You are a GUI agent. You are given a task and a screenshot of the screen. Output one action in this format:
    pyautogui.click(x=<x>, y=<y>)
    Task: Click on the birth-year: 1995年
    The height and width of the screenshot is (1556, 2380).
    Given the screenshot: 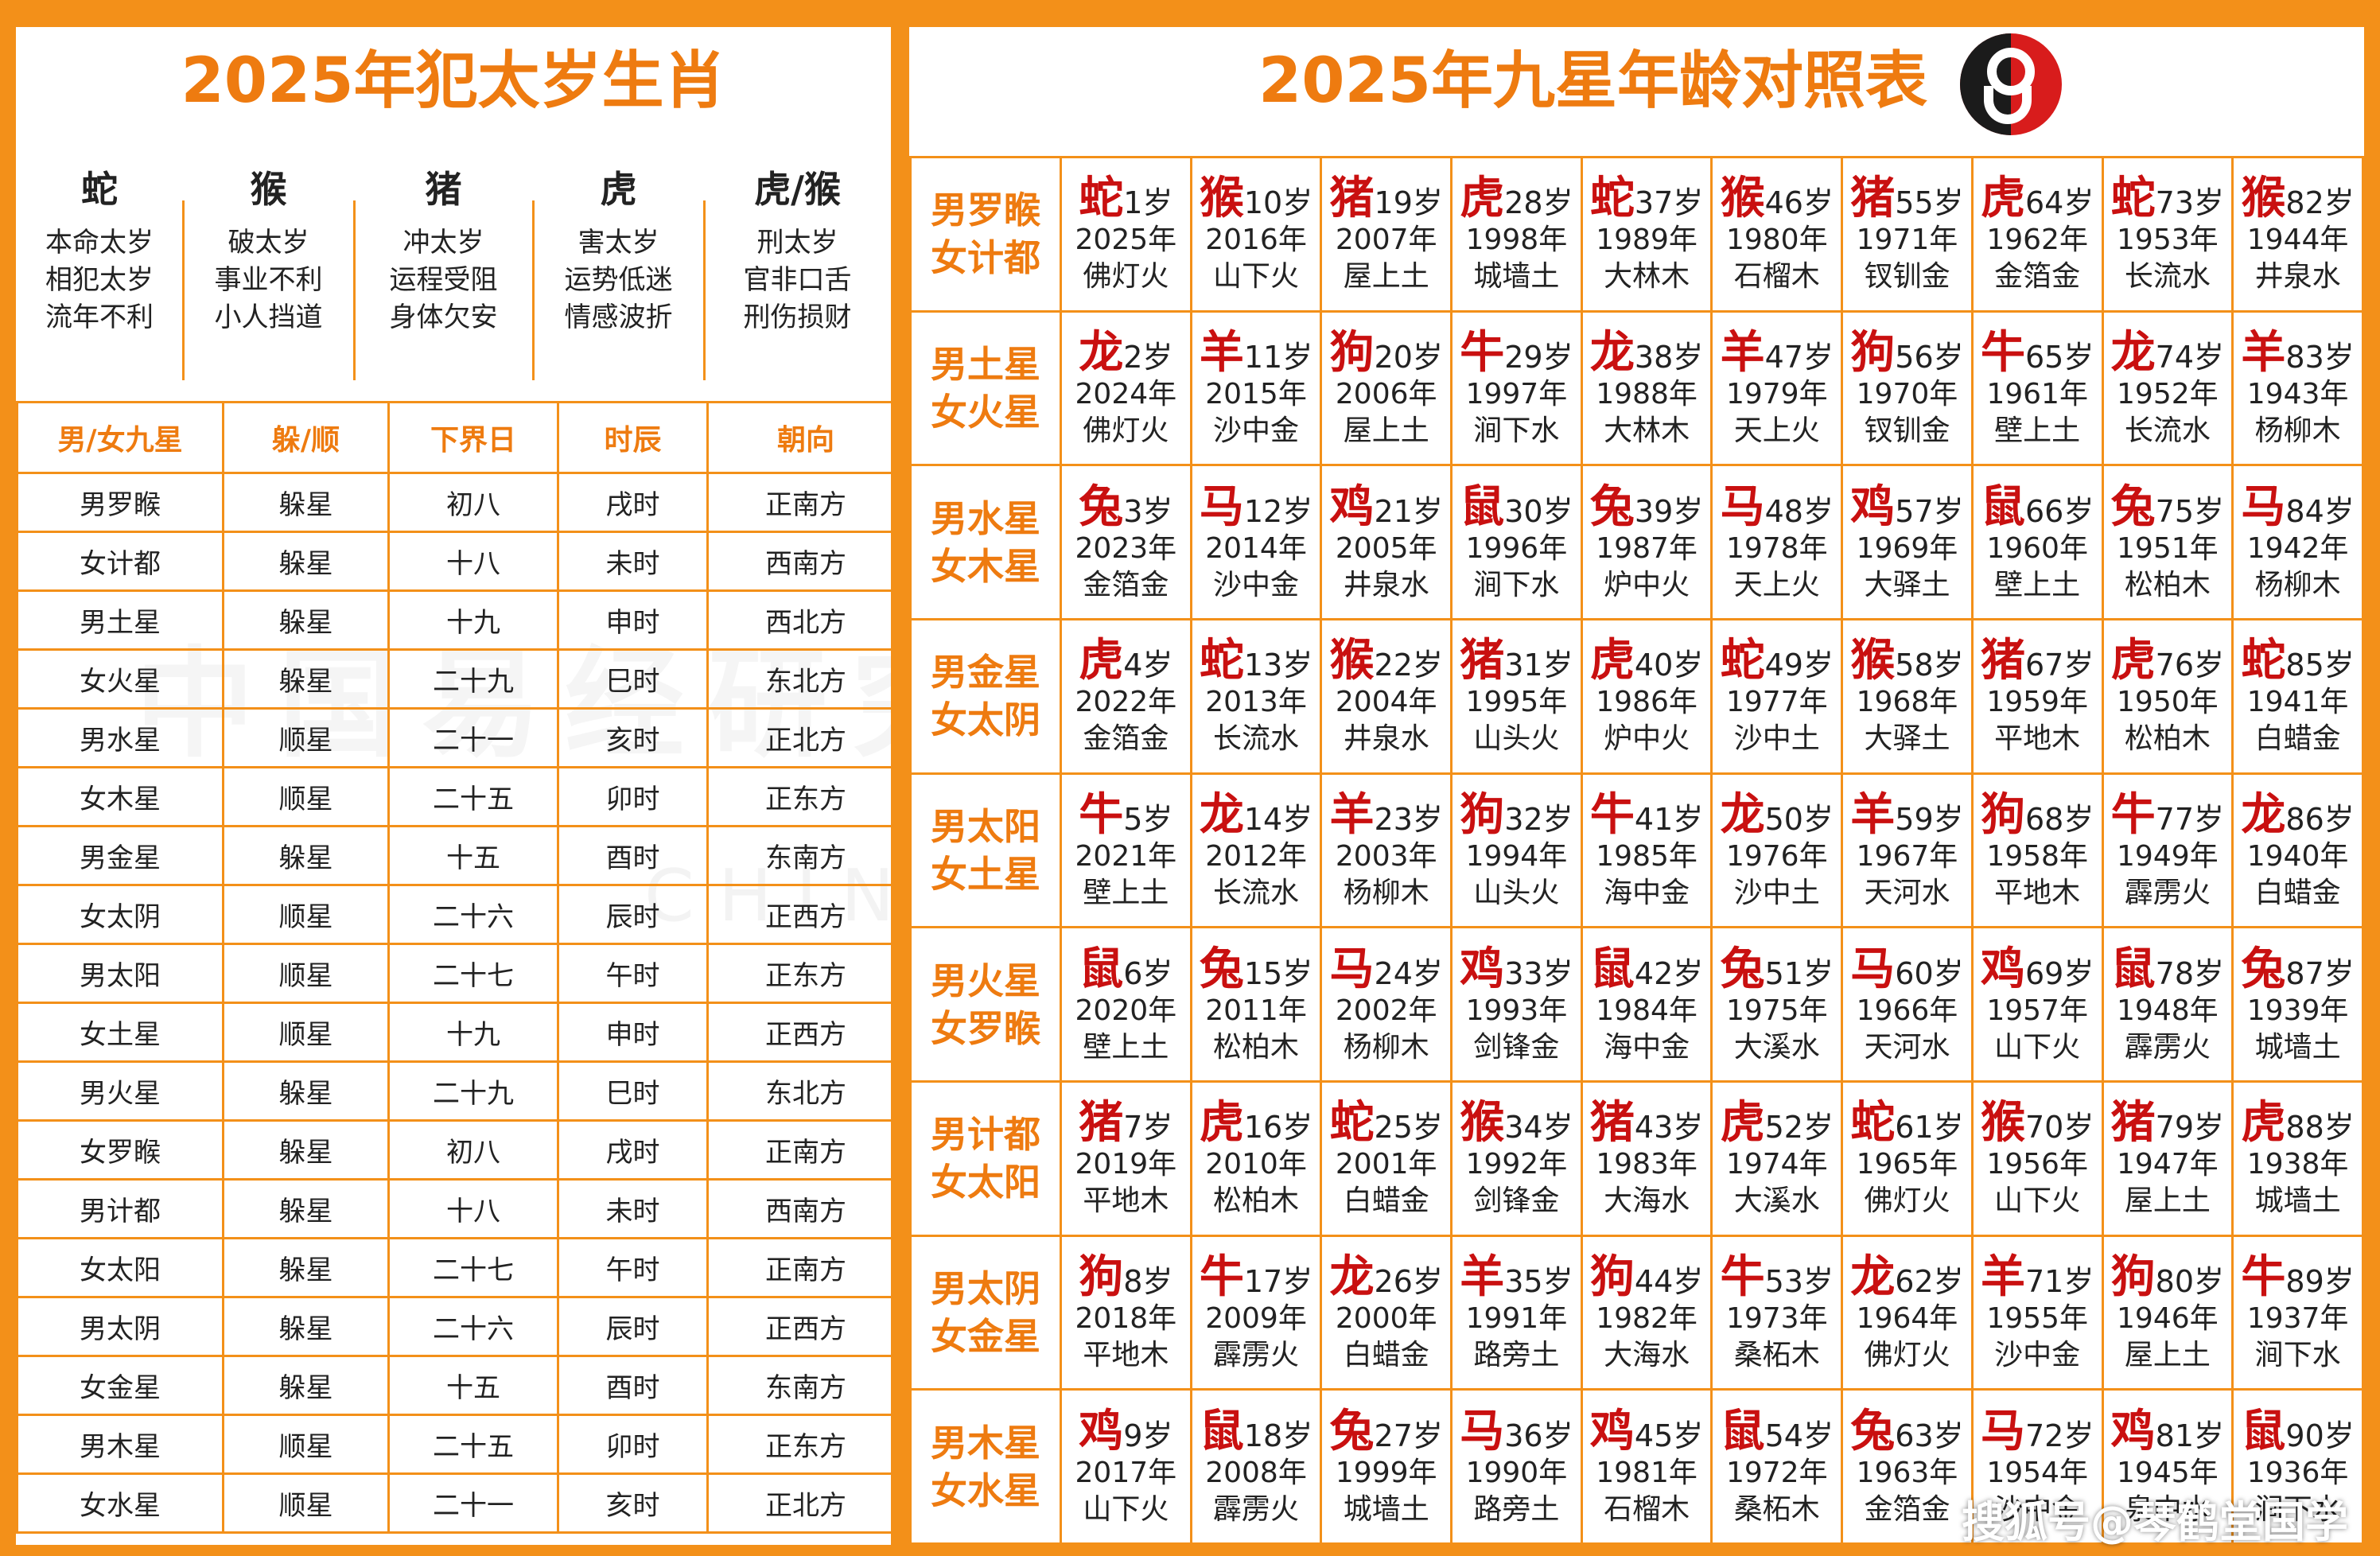 What is the action you would take?
    pyautogui.click(x=1516, y=702)
    